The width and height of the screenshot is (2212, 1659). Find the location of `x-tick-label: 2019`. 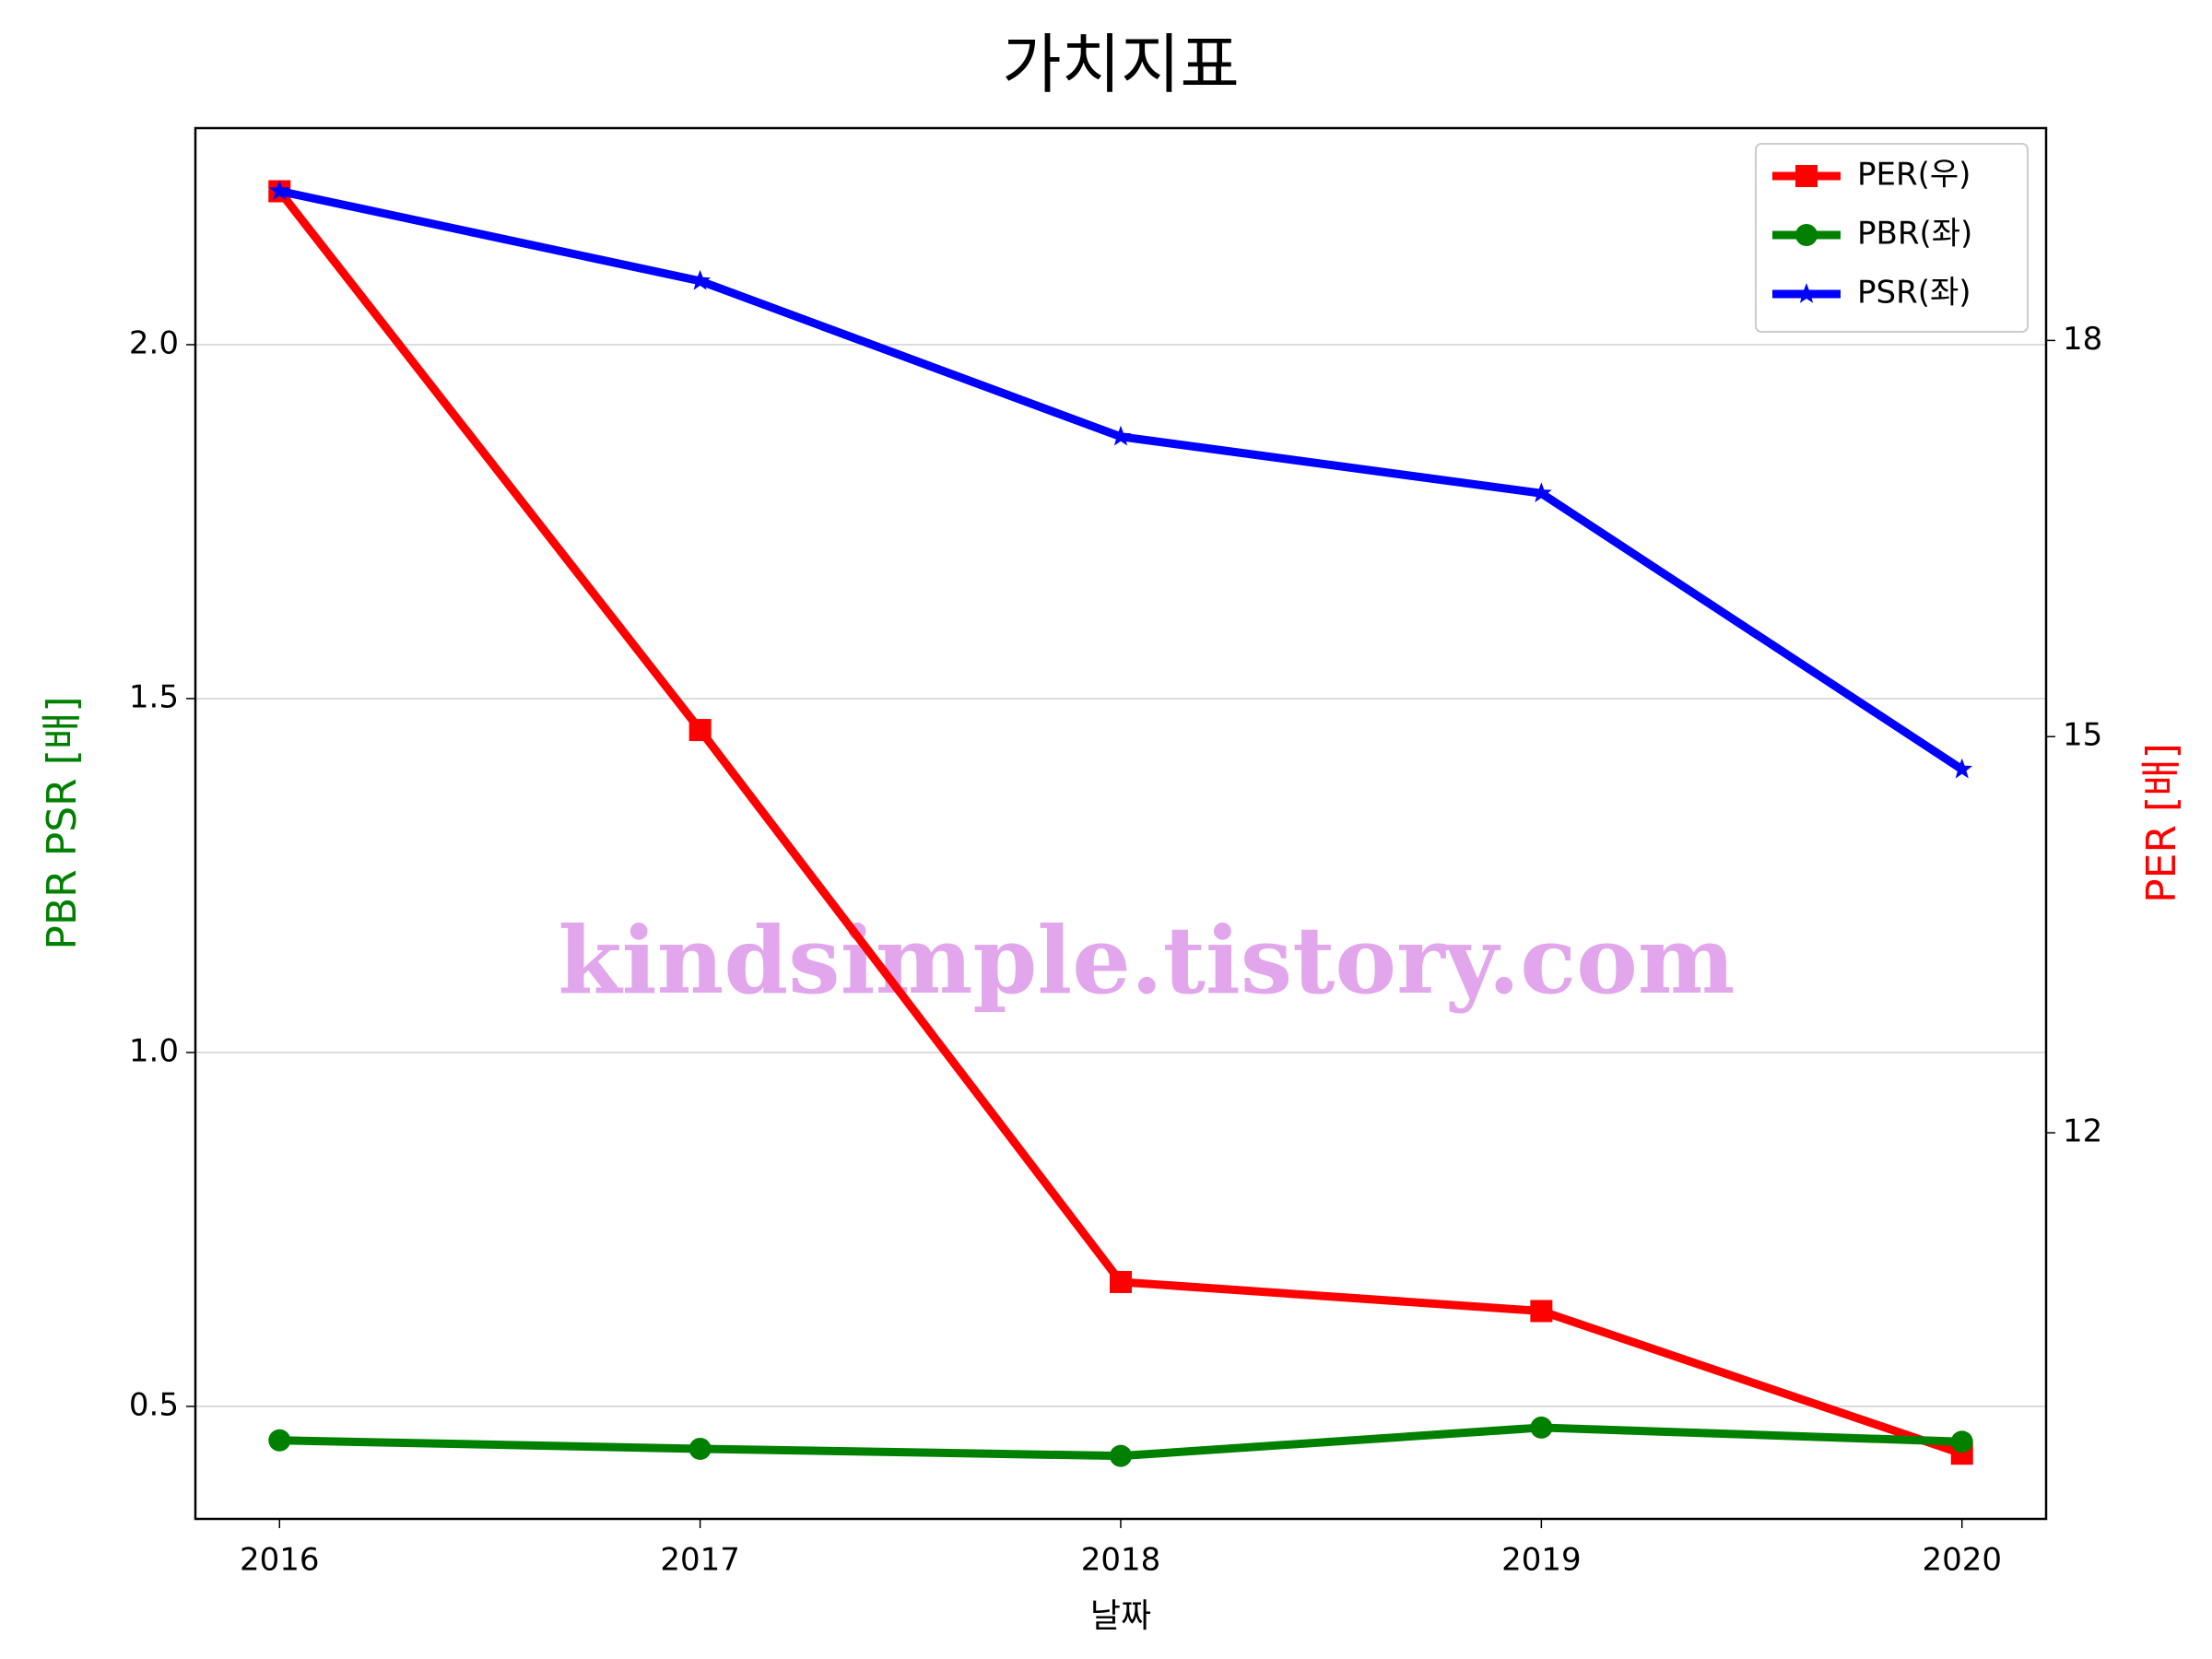

x-tick-label: 2019 is located at coordinates (1541, 1560).